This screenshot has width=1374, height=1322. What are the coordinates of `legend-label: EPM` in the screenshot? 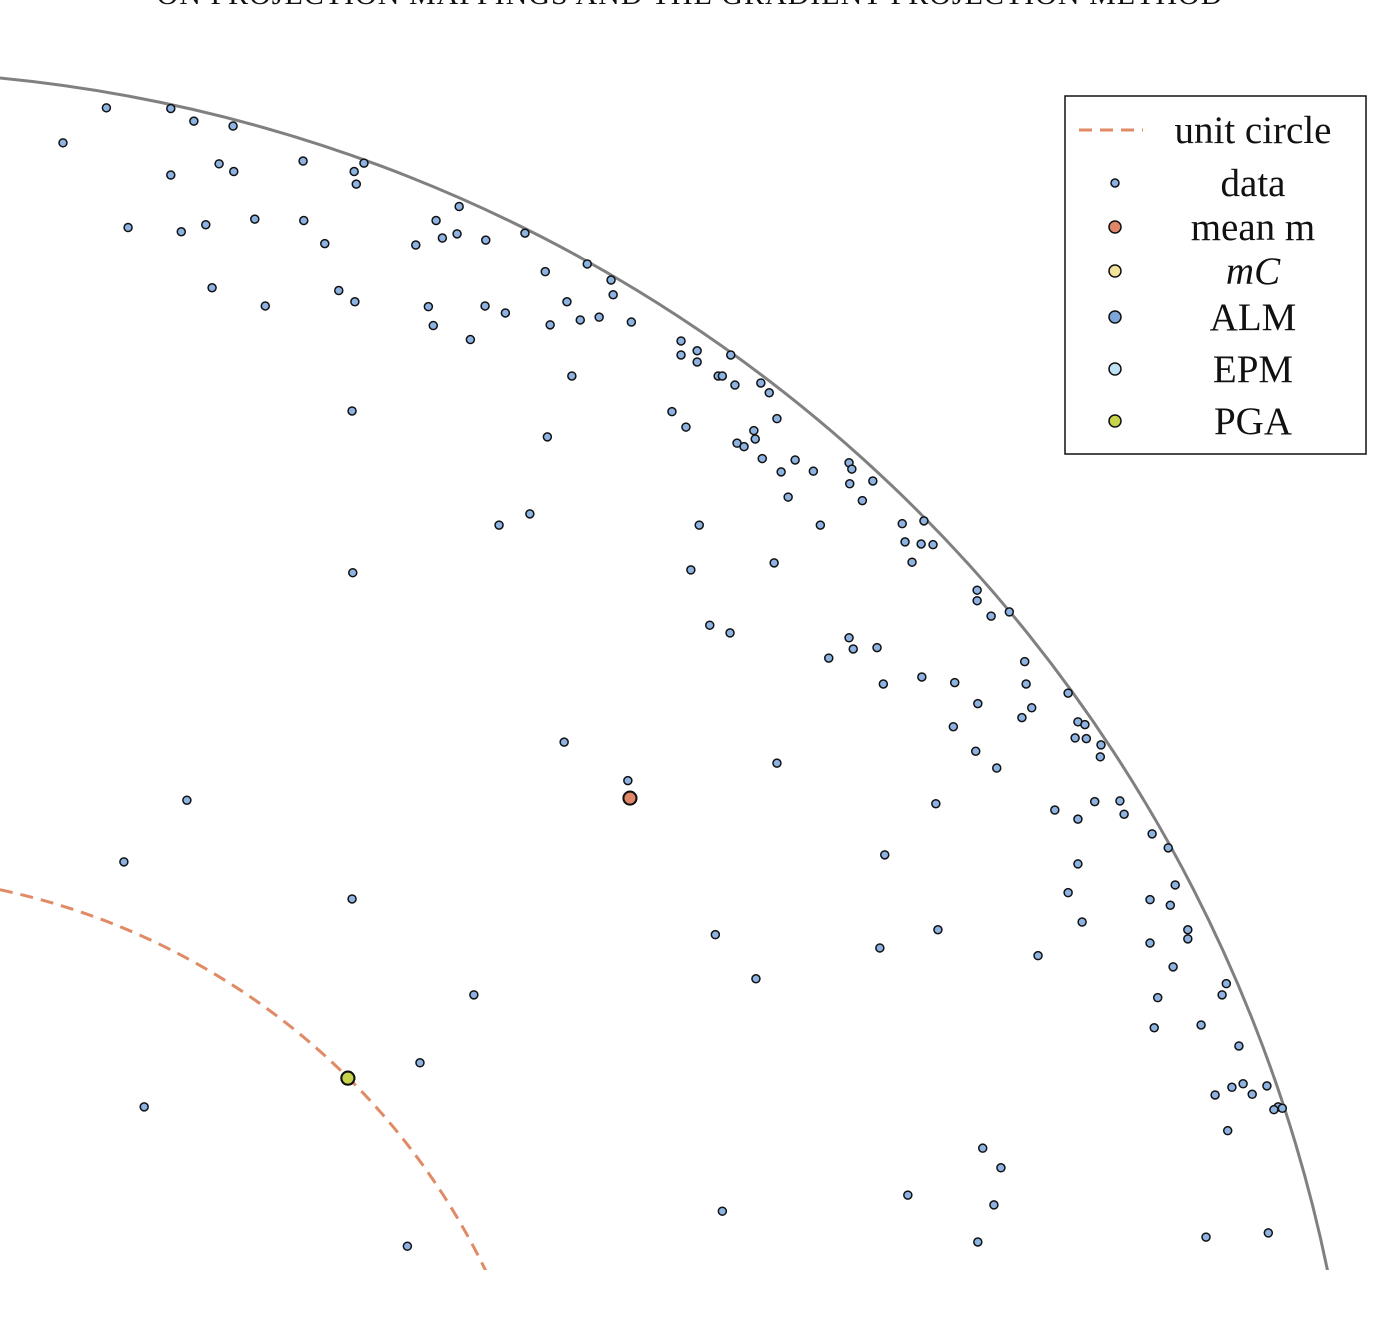 It's located at (1253, 369).